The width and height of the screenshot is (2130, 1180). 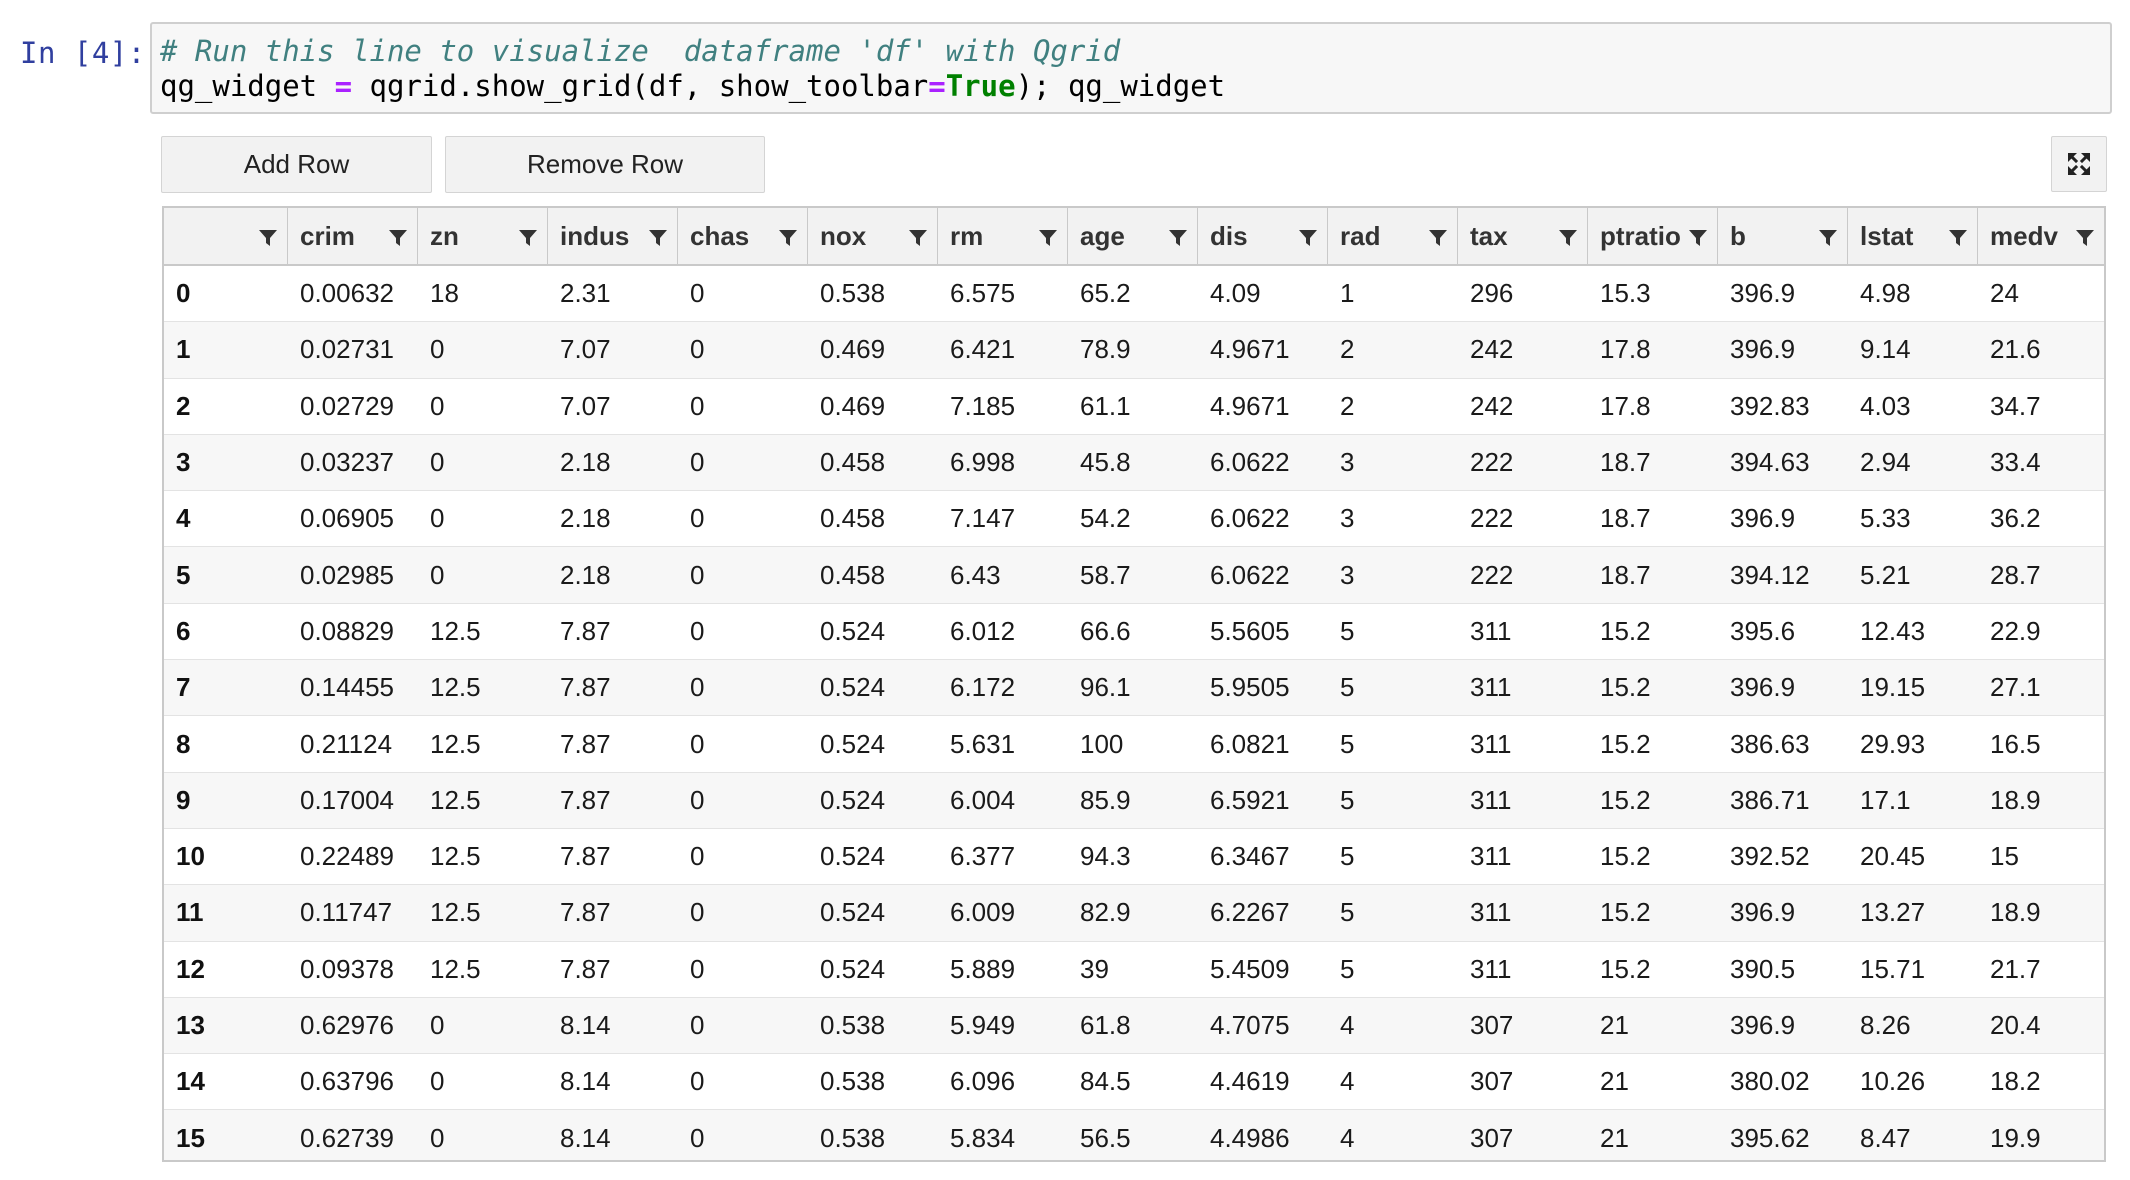 I want to click on table-cell: 6.0821, so click(x=1250, y=743).